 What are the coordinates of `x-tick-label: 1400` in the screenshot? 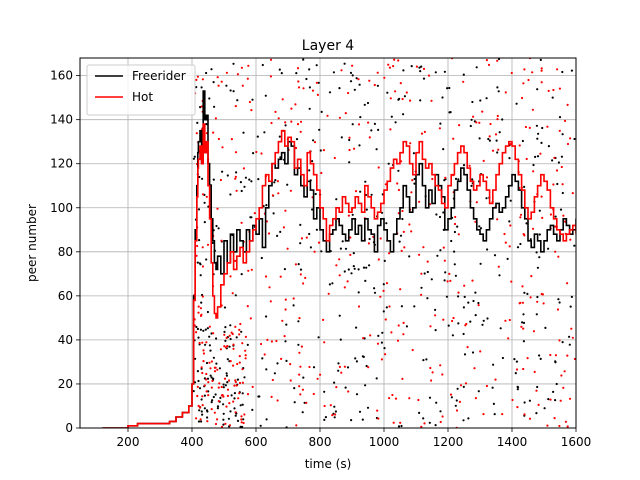 It's located at (512, 442).